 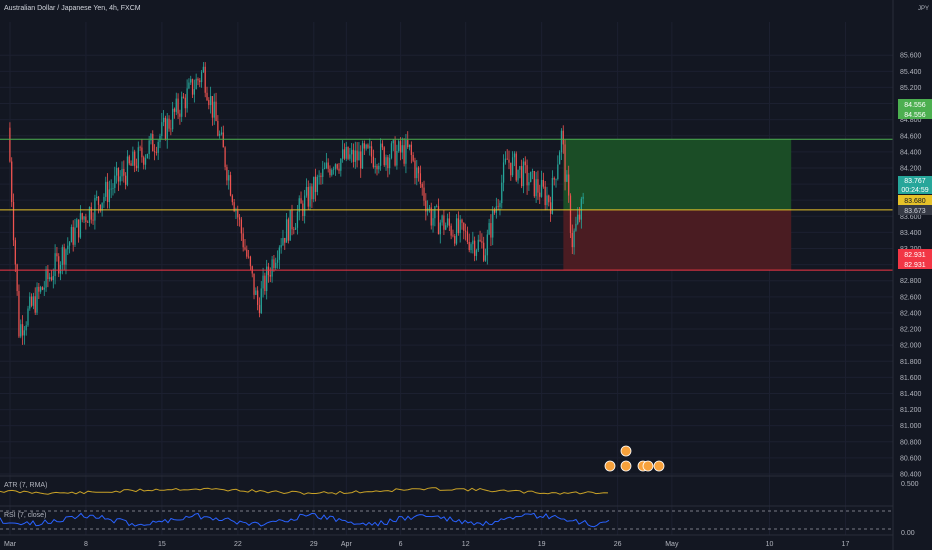 I want to click on rsi-label: RSI (7, close), so click(x=25, y=515).